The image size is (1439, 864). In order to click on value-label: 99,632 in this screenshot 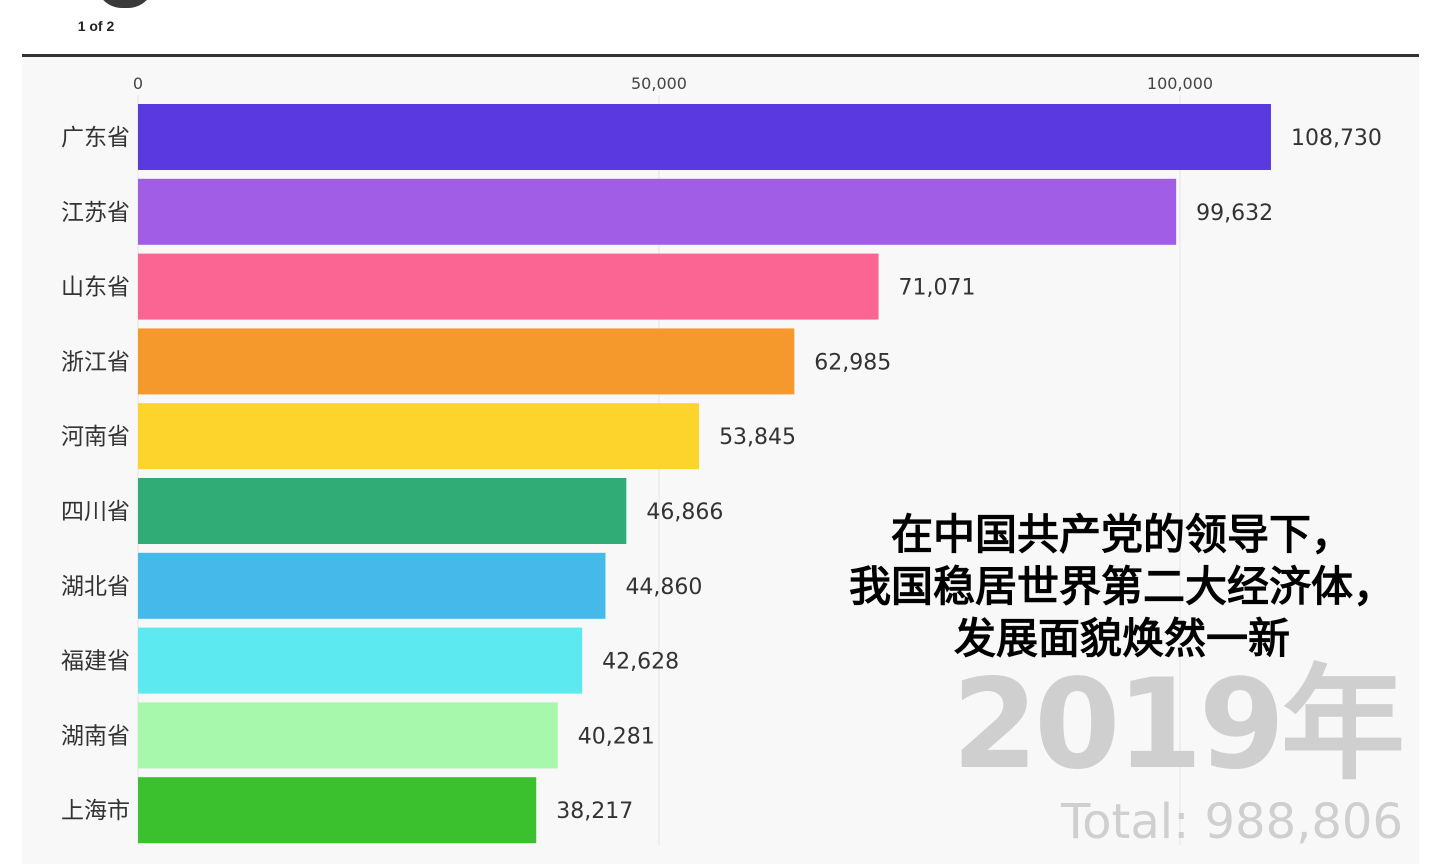, I will do `click(1234, 213)`.